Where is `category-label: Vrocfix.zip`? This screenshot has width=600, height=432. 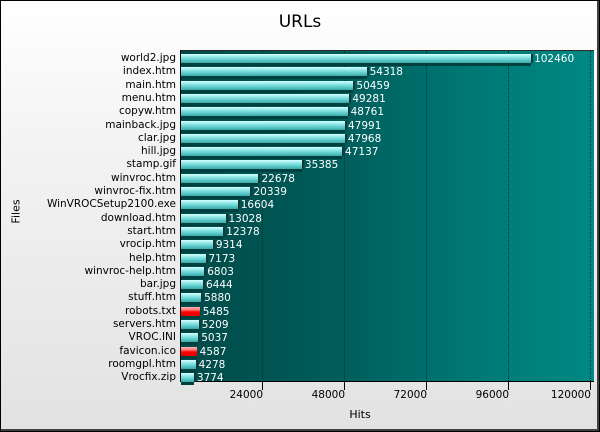 category-label: Vrocfix.zip is located at coordinates (148, 377).